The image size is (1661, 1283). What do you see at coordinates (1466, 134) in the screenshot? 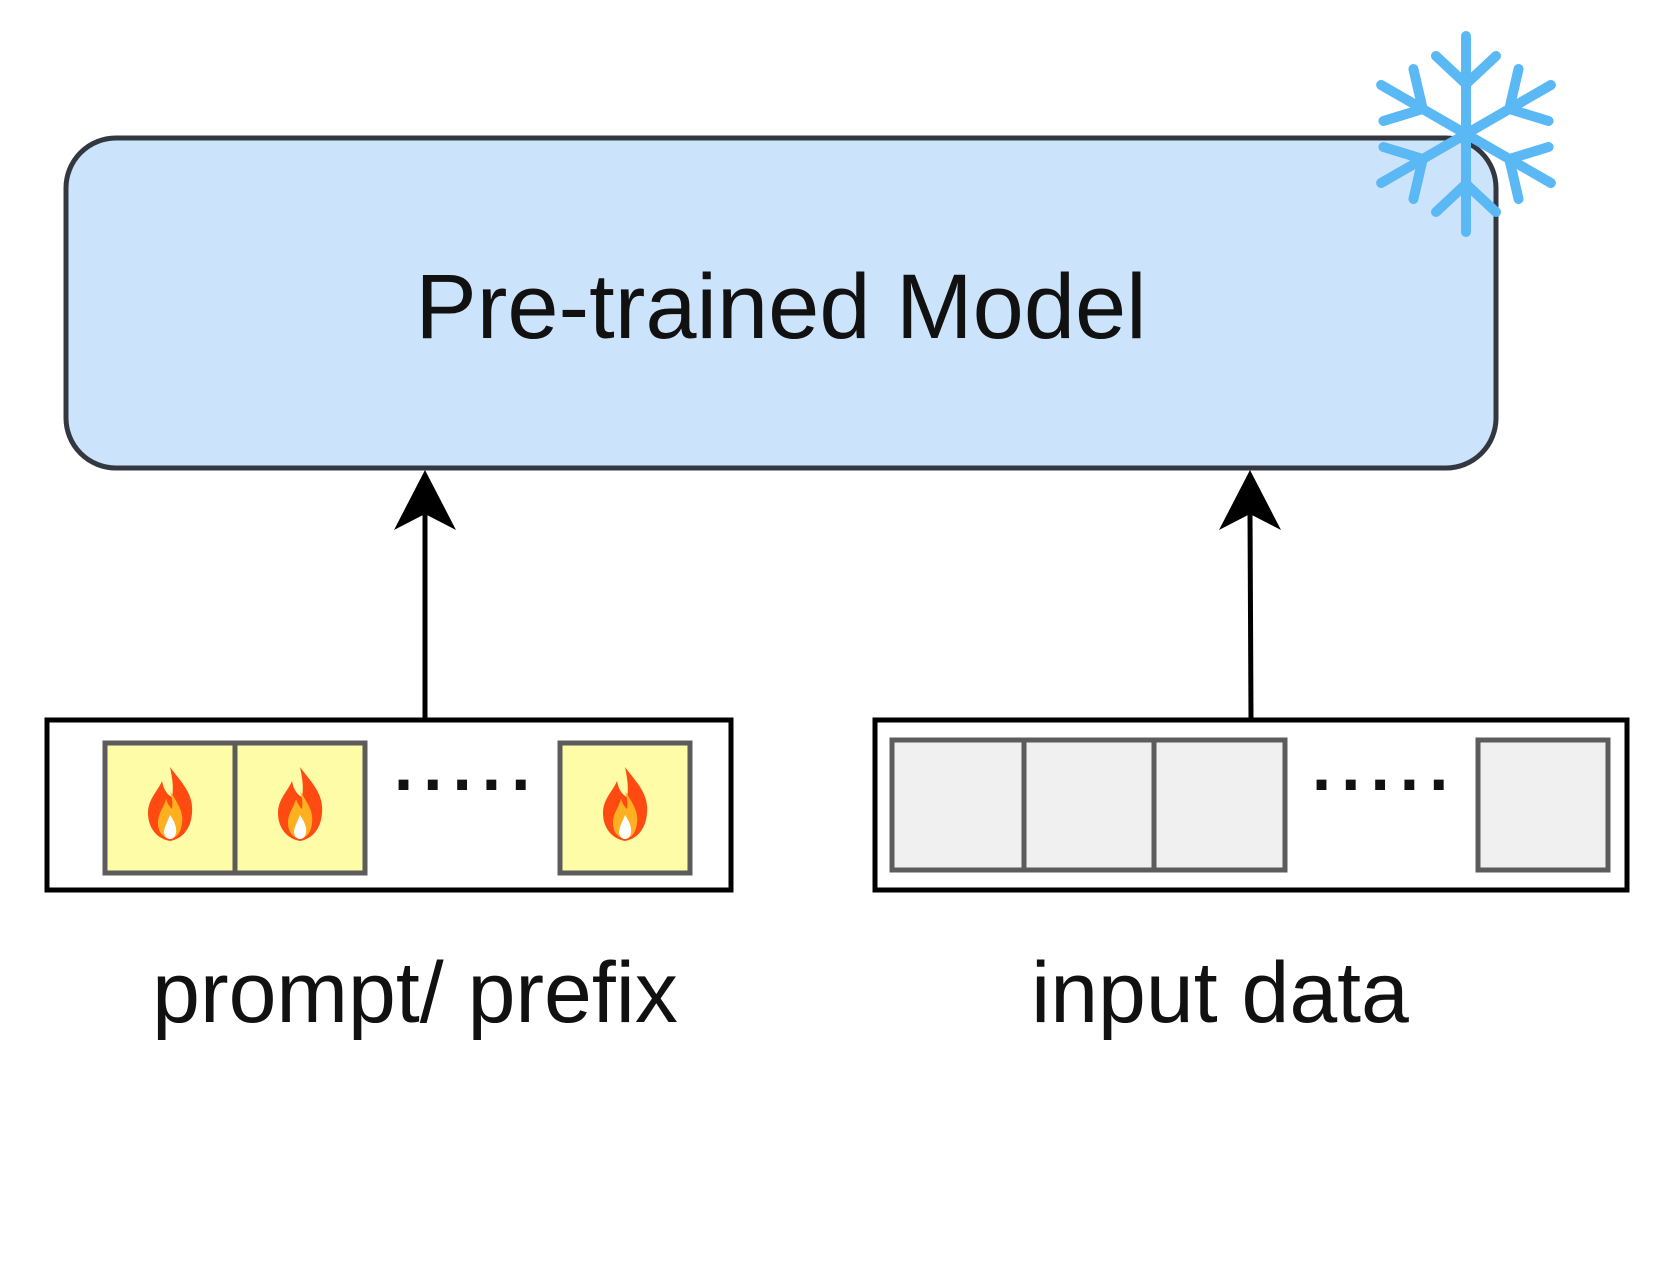
I see `snowflake-icon` at bounding box center [1466, 134].